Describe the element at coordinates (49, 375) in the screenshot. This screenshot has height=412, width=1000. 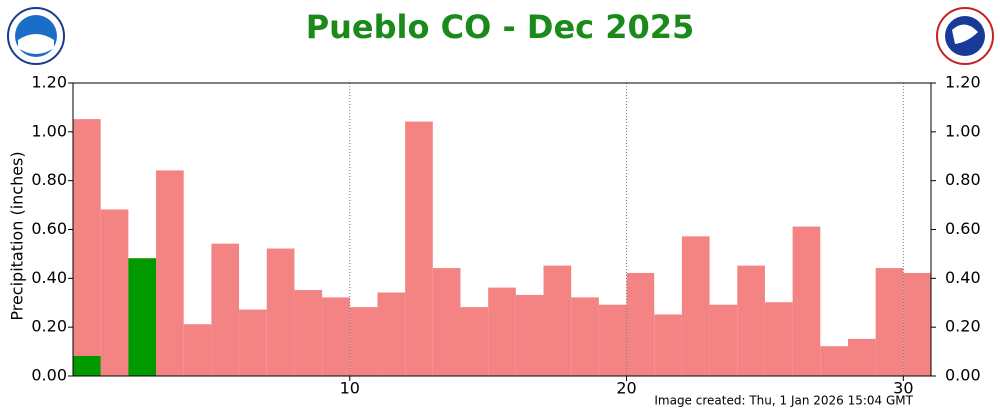
I see `y-tick-label: 0.00` at that location.